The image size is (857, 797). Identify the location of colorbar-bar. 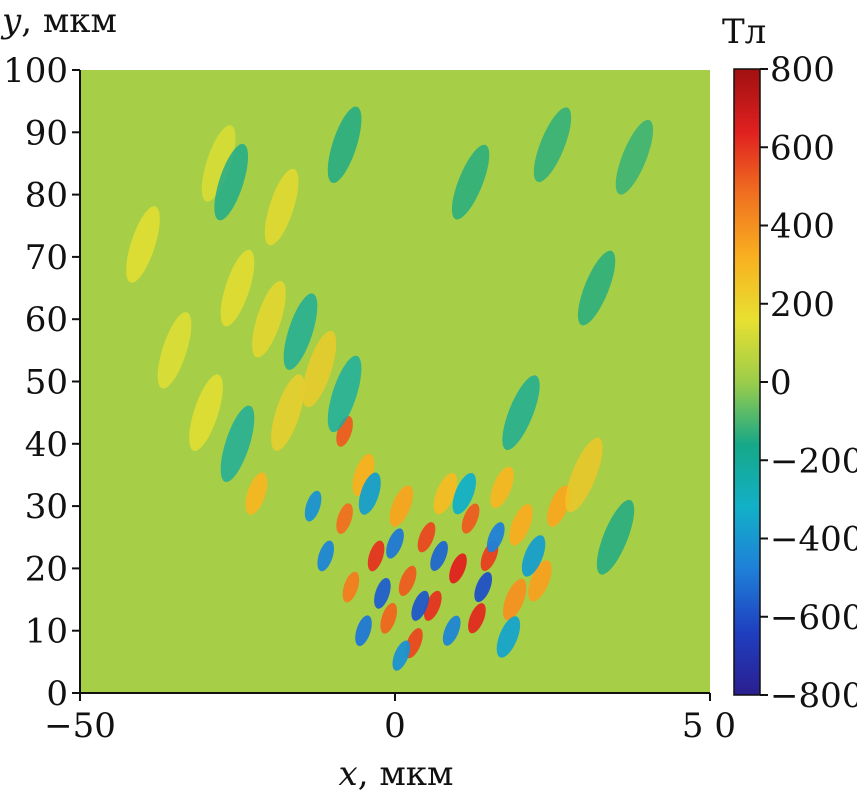
(747, 382).